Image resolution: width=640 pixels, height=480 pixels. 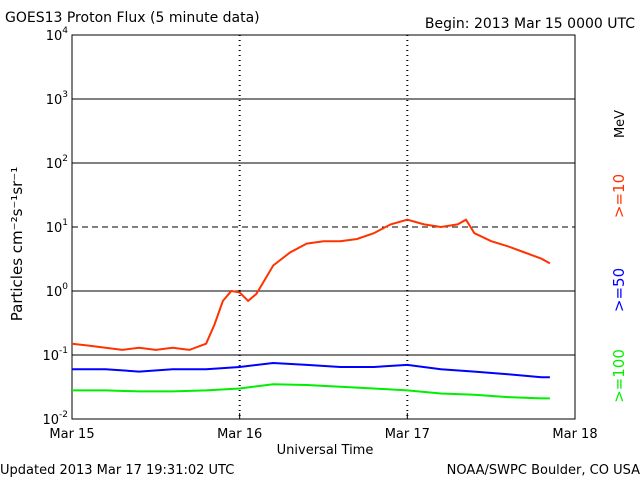 I want to click on y-axis-ticks: 10⁻² 10⁻¹ 10⁰ 10¹ 10² 10³ 10⁴, so click(x=60, y=227).